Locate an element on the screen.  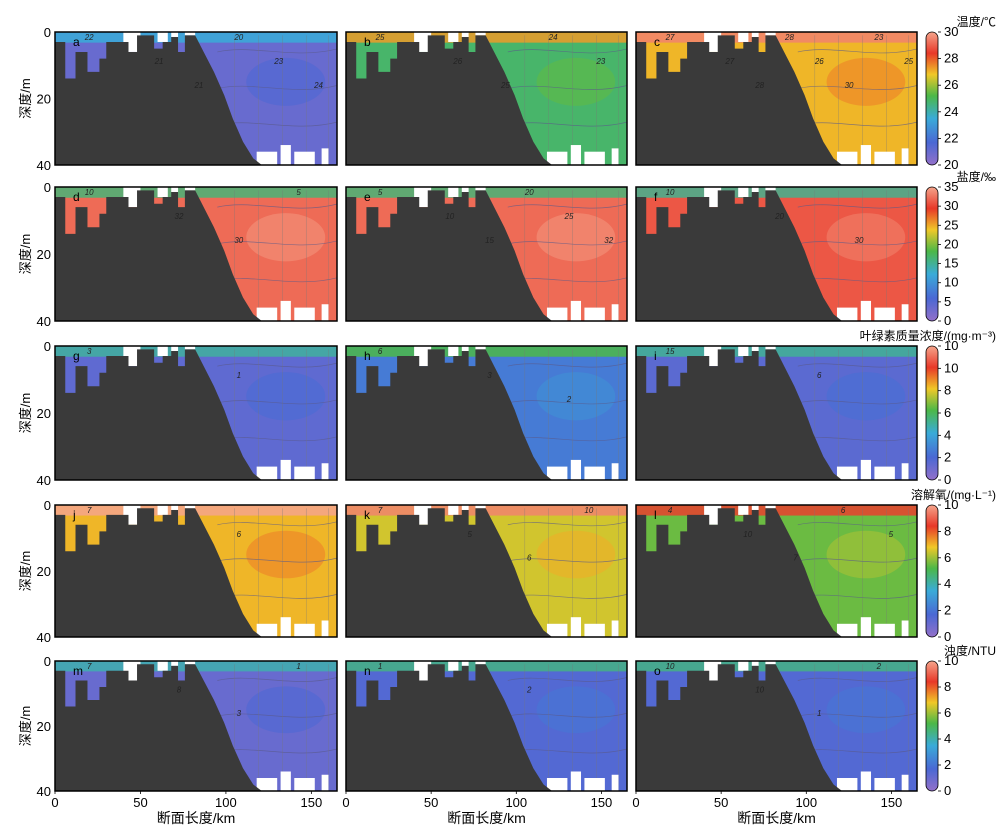
colorbar-tick-label: 6 is located at coordinates (947, 712).